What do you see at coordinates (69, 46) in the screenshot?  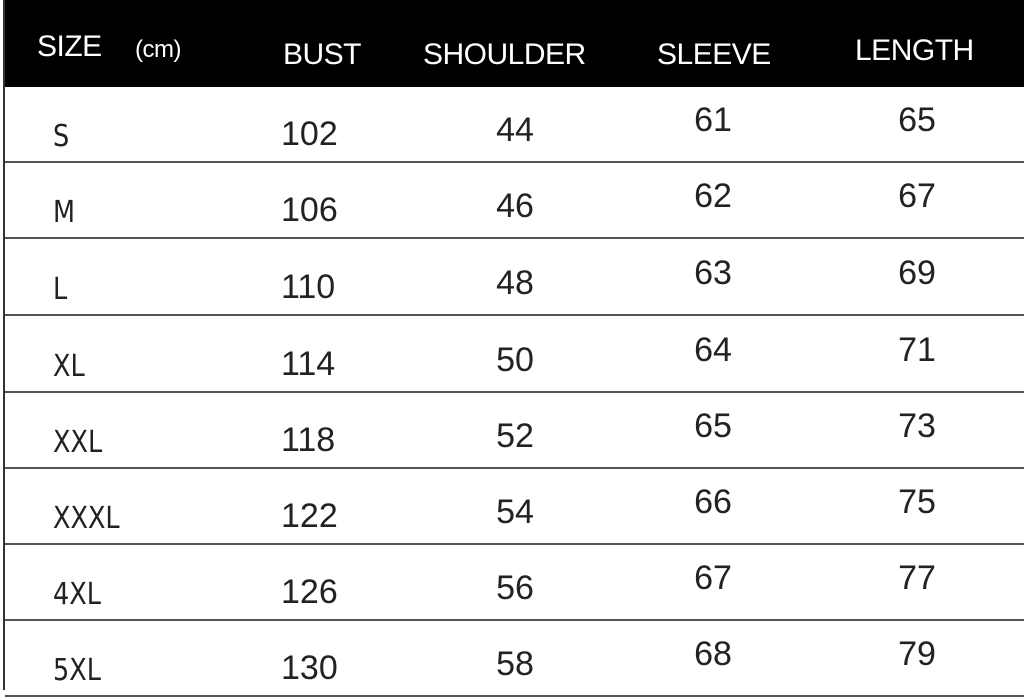 I see `header-size: SIZE` at bounding box center [69, 46].